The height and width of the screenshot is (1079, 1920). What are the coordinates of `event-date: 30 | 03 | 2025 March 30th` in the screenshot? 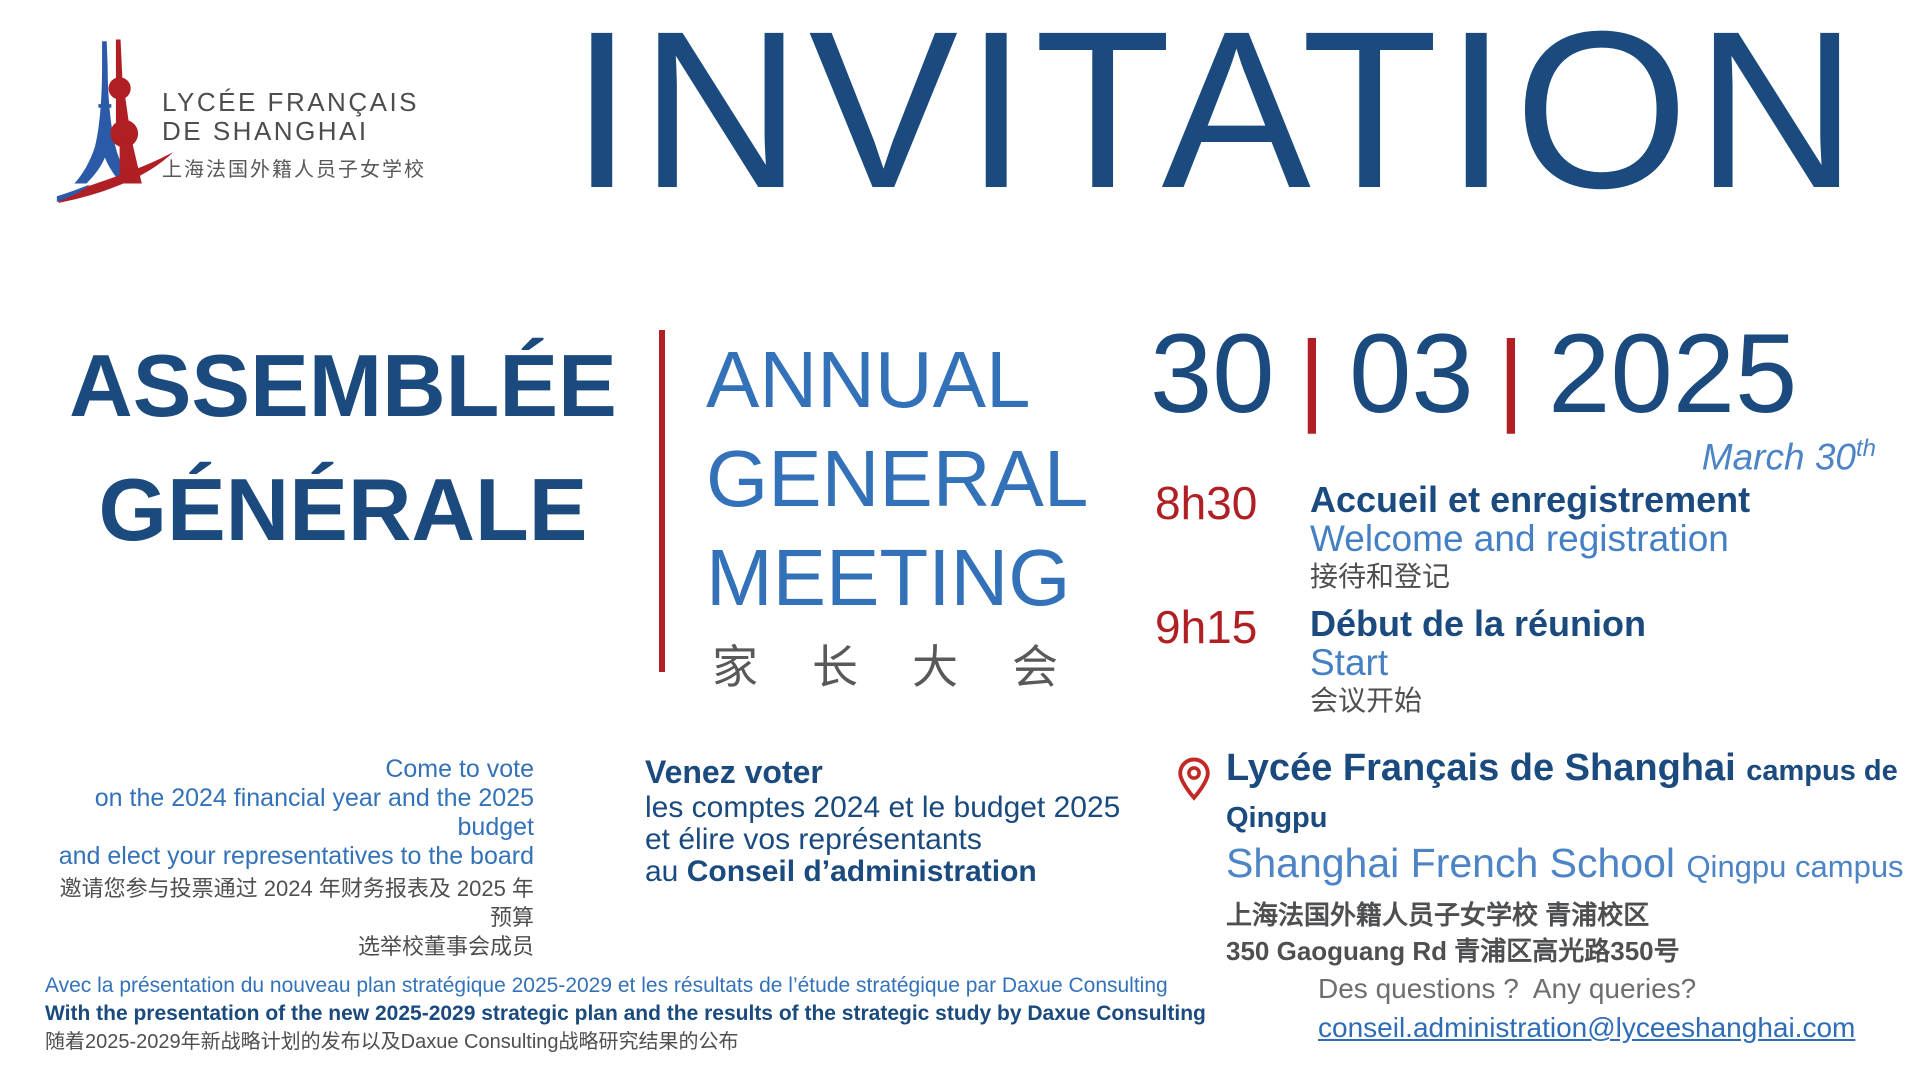 It's located at (1514, 398).